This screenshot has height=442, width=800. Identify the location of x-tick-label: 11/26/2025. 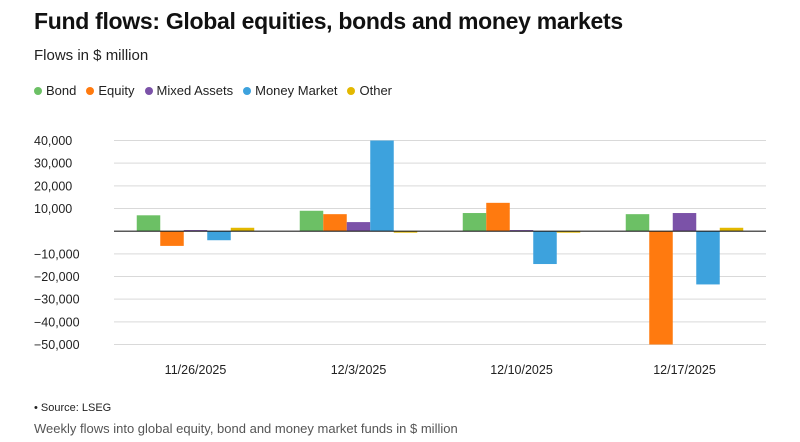
(196, 370).